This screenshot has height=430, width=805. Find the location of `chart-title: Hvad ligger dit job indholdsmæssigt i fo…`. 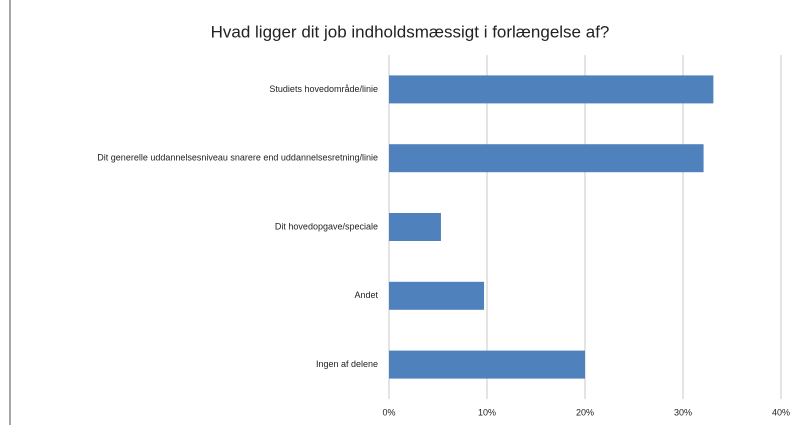

chart-title: Hvad ligger dit job indholdsmæssigt i fo… is located at coordinates (410, 31).